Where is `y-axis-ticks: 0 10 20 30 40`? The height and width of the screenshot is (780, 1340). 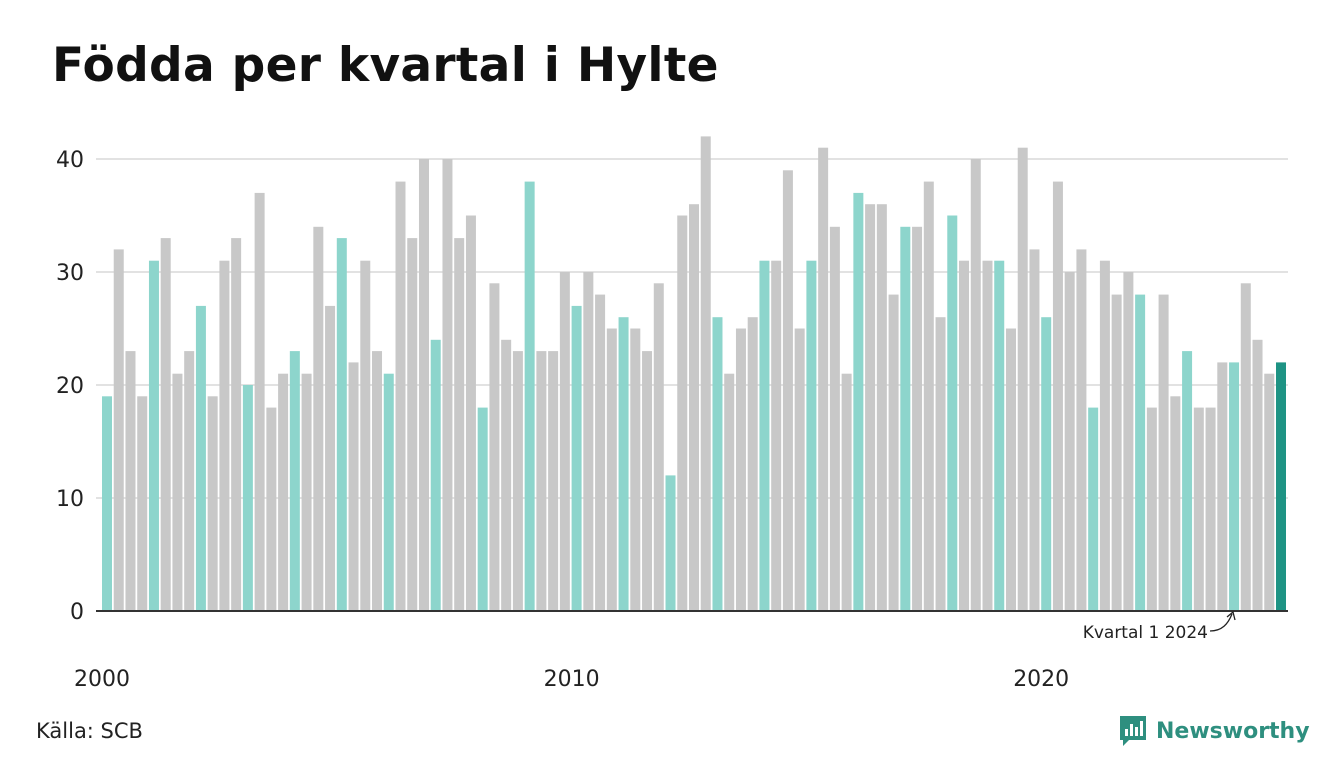 y-axis-ticks: 0 10 20 30 40 is located at coordinates (70, 386).